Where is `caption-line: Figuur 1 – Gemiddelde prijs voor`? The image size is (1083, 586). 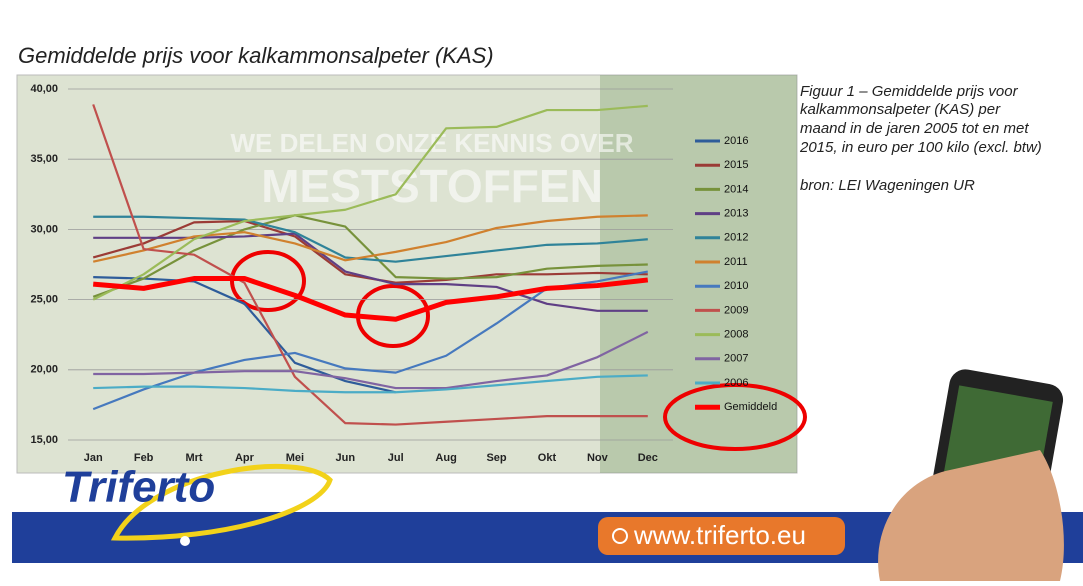
caption-line: Figuur 1 – Gemiddelde prijs voor is located at coordinates (909, 91).